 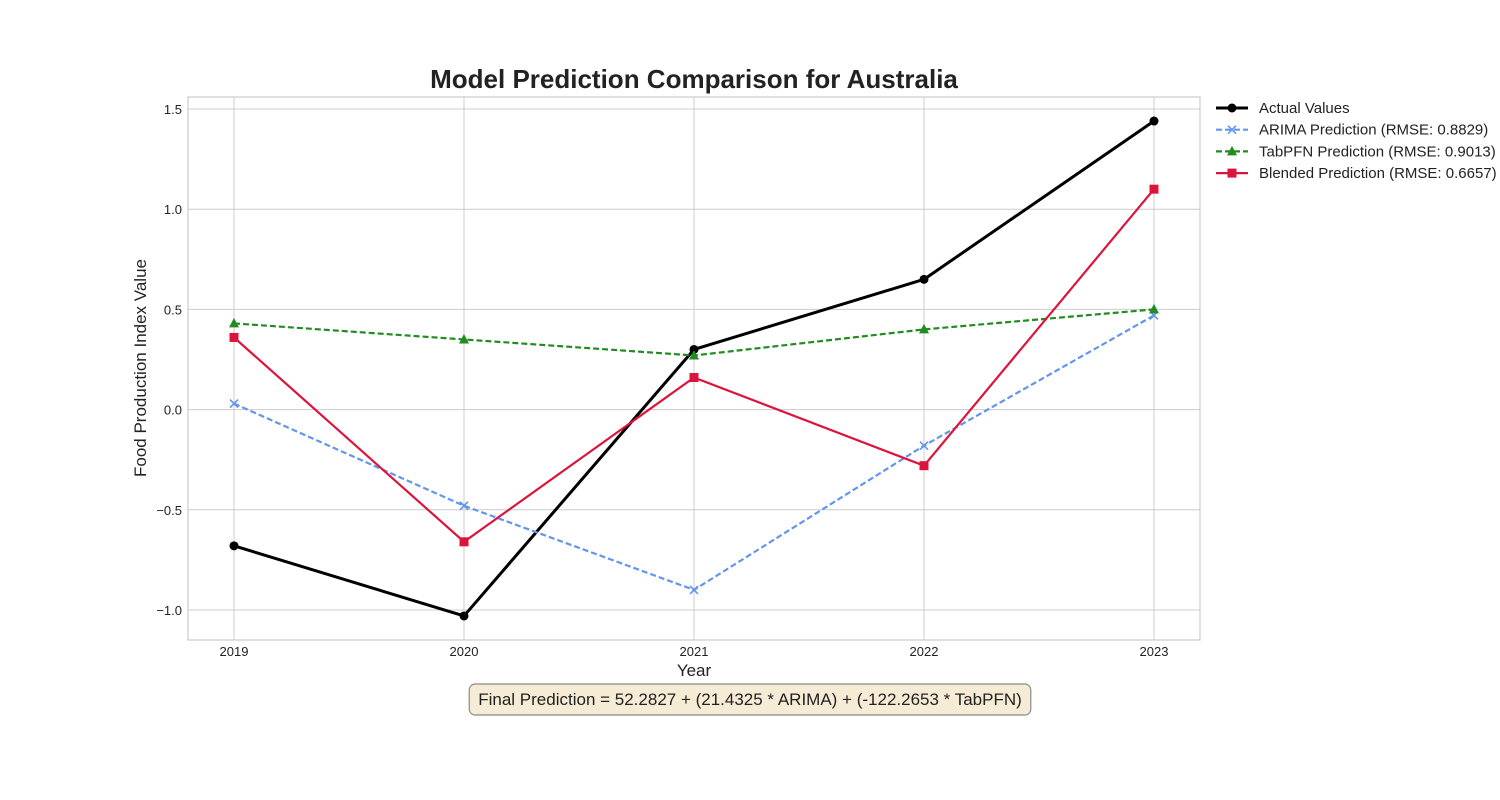 What do you see at coordinates (1377, 151) in the screenshot?
I see `legend-label: TabPFN Prediction (RMSE: 0.9013)` at bounding box center [1377, 151].